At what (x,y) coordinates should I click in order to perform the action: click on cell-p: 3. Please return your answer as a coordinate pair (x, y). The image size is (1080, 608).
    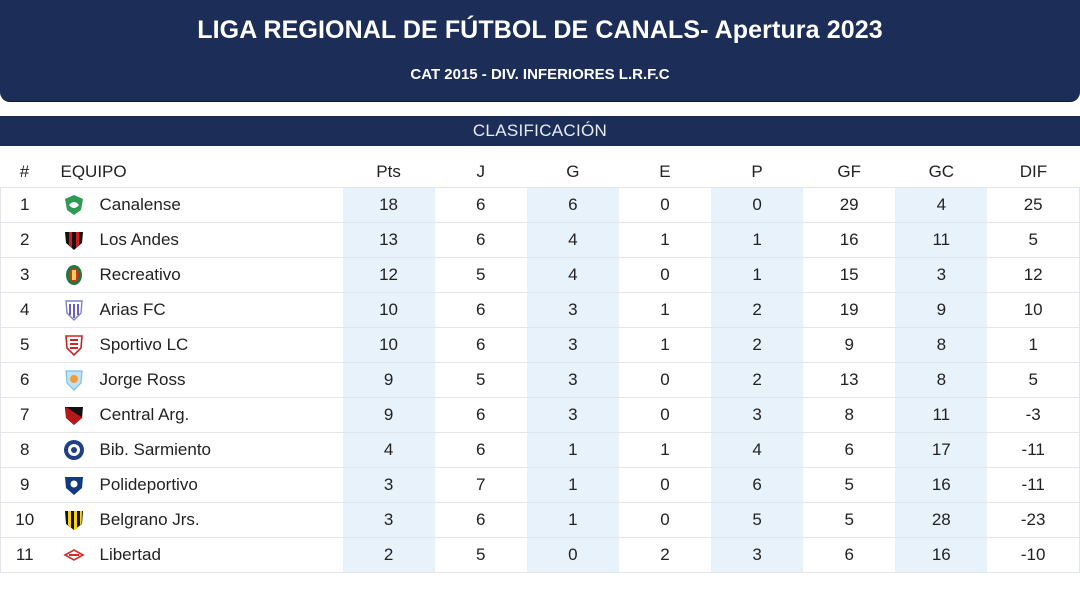
    Looking at the image, I should click on (757, 415).